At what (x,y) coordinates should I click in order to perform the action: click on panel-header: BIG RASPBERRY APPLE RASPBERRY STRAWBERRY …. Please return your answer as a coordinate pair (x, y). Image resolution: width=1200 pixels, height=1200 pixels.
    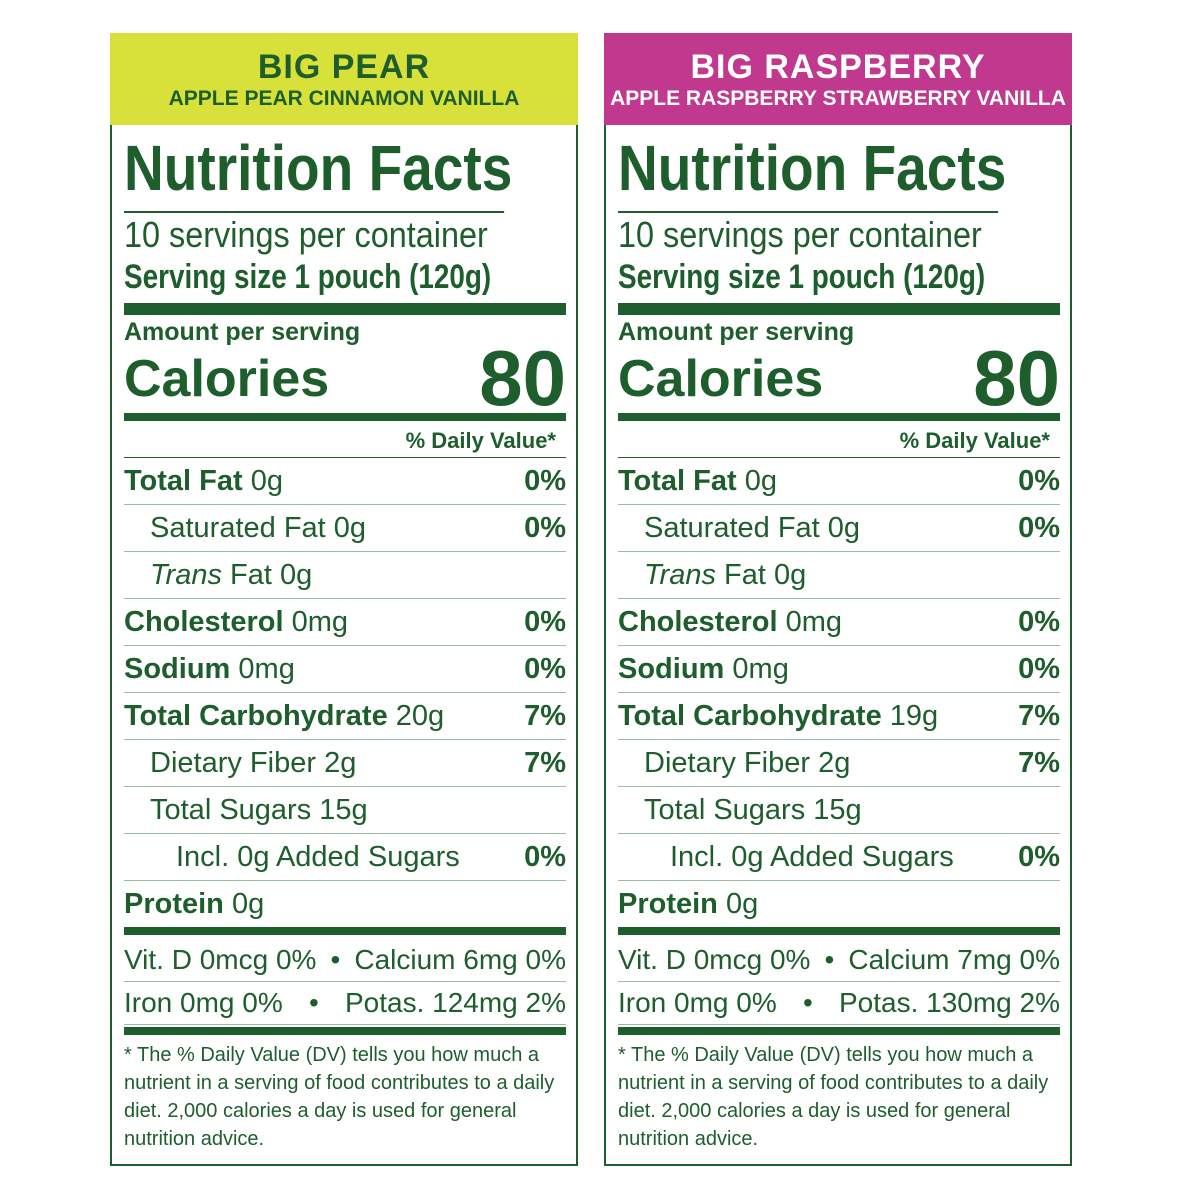
    Looking at the image, I should click on (838, 79).